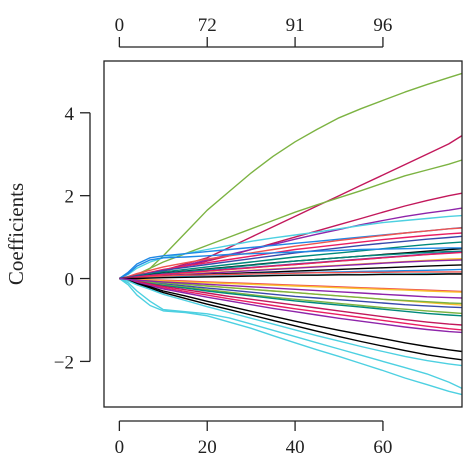 The width and height of the screenshot is (474, 474). Describe the element at coordinates (120, 447) in the screenshot. I see `bottom-tick-label: 0` at that location.